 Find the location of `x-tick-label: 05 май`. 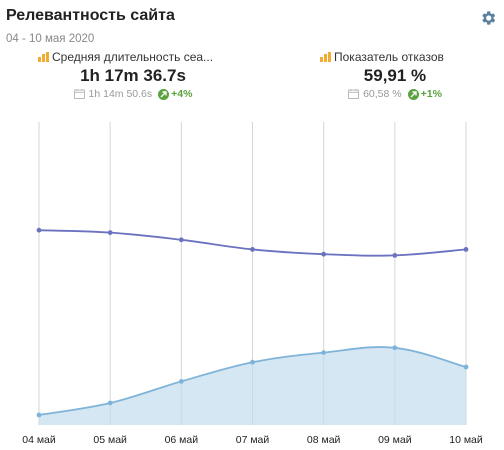

x-tick-label: 05 май is located at coordinates (110, 440).